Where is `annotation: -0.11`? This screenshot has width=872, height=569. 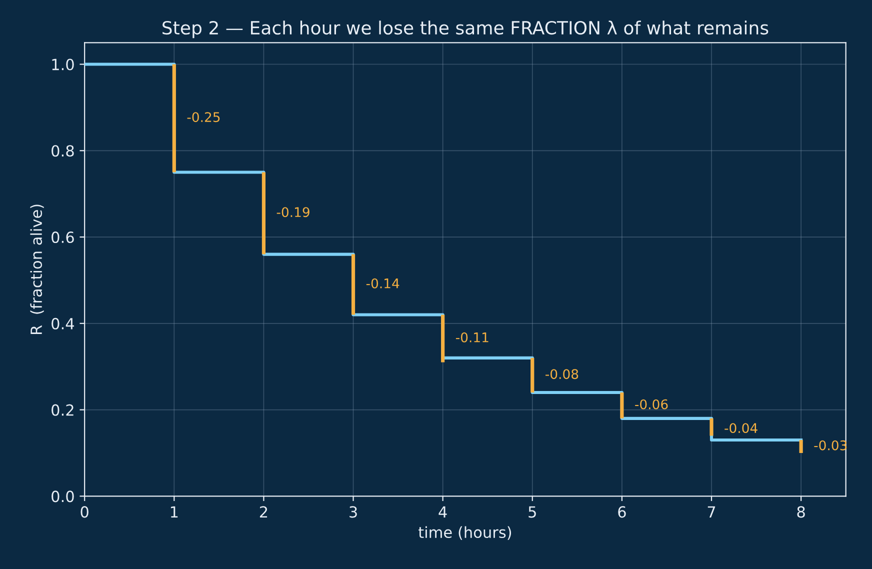
annotation: -0.11 is located at coordinates (472, 337).